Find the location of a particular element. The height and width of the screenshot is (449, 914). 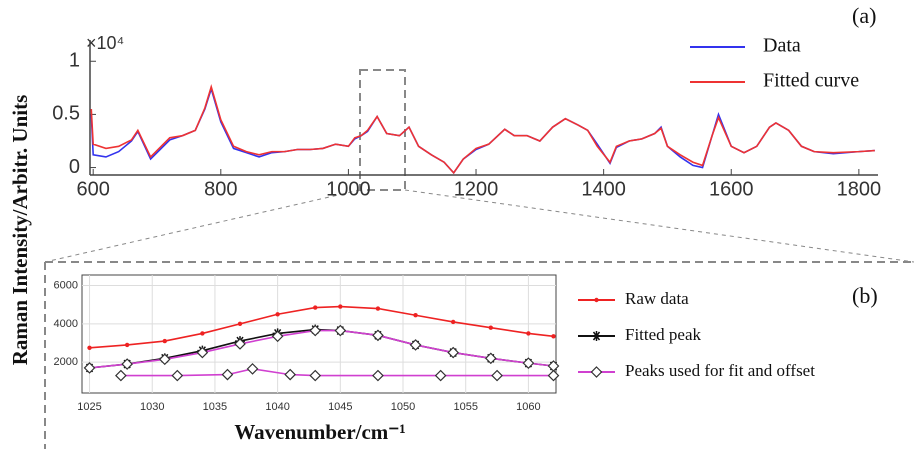

y-tick-label: 6000 is located at coordinates (66, 285).